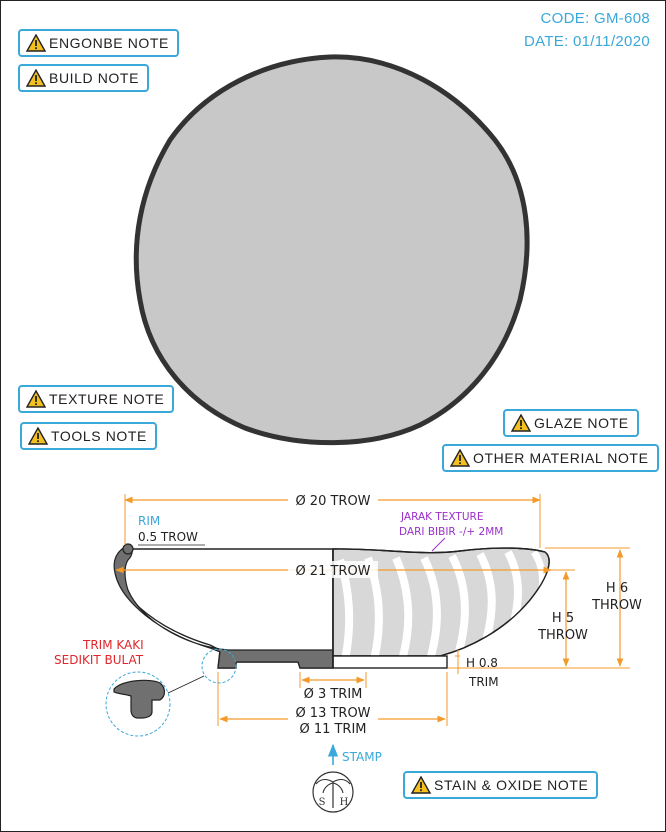  I want to click on foot-detail-magnified, so click(138, 704).